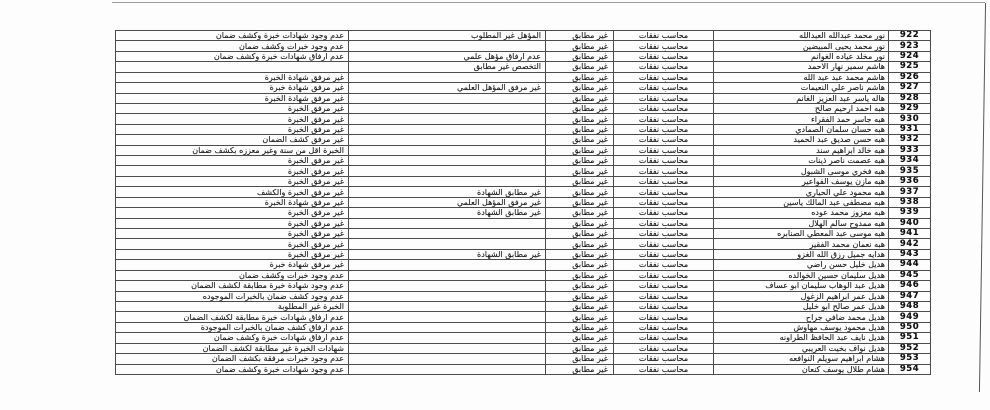  Describe the element at coordinates (909, 161) in the screenshot. I see `row-number-cell: 934` at that location.